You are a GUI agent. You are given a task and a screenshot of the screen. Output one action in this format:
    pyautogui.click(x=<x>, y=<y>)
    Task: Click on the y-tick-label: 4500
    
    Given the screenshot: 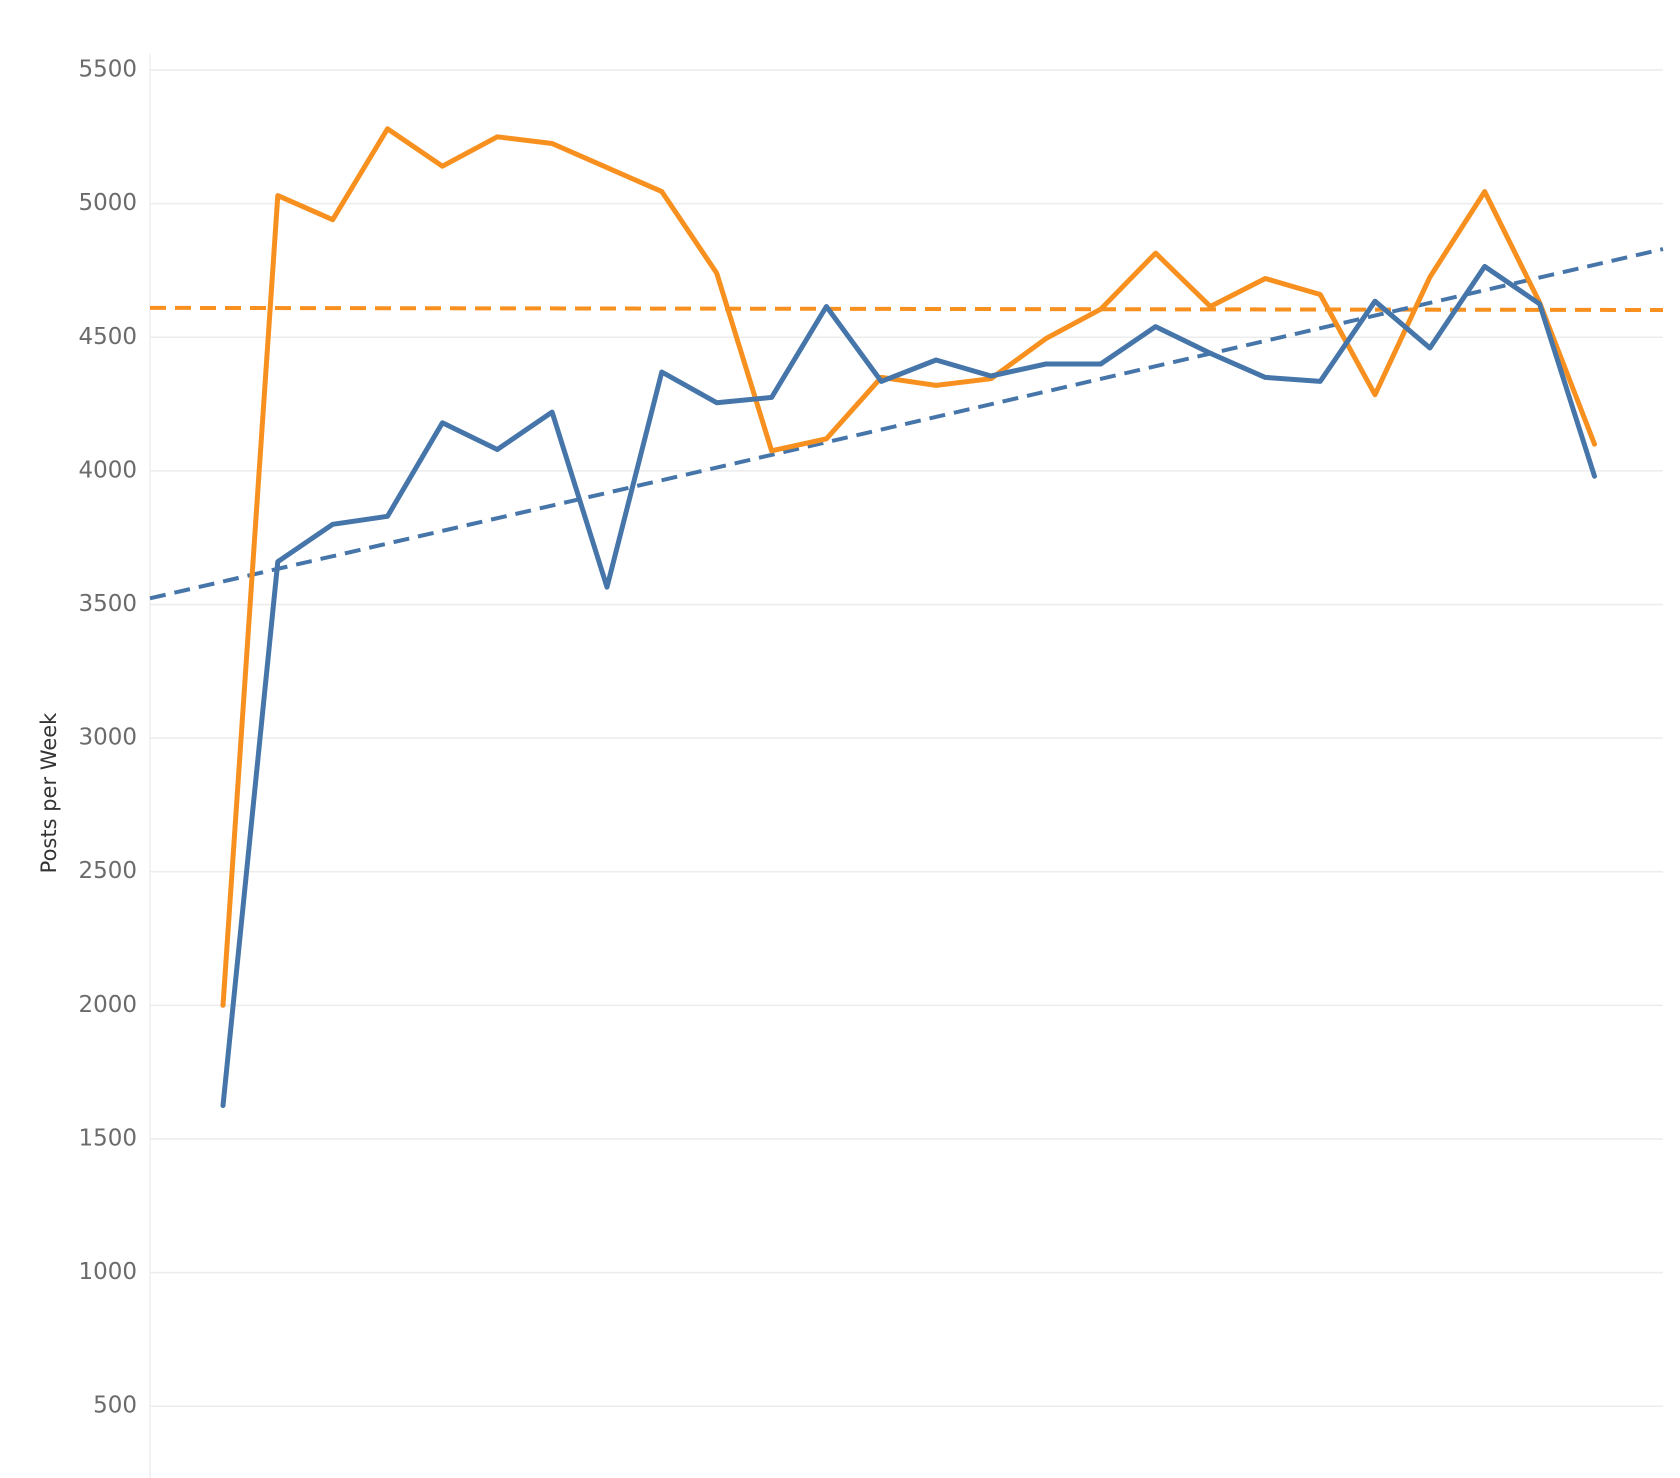 What is the action you would take?
    pyautogui.click(x=107, y=337)
    